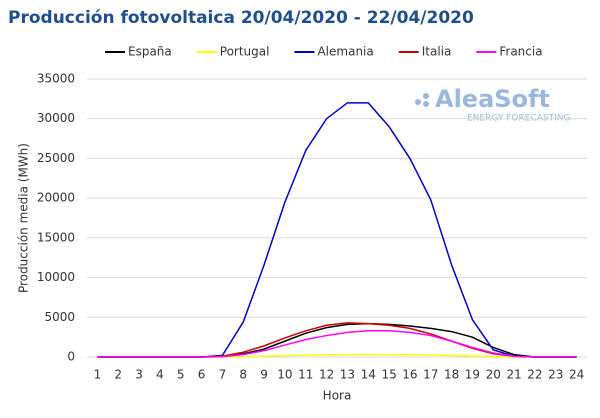 This screenshot has width=600, height=418. I want to click on y-tick-label: 0, so click(71, 357).